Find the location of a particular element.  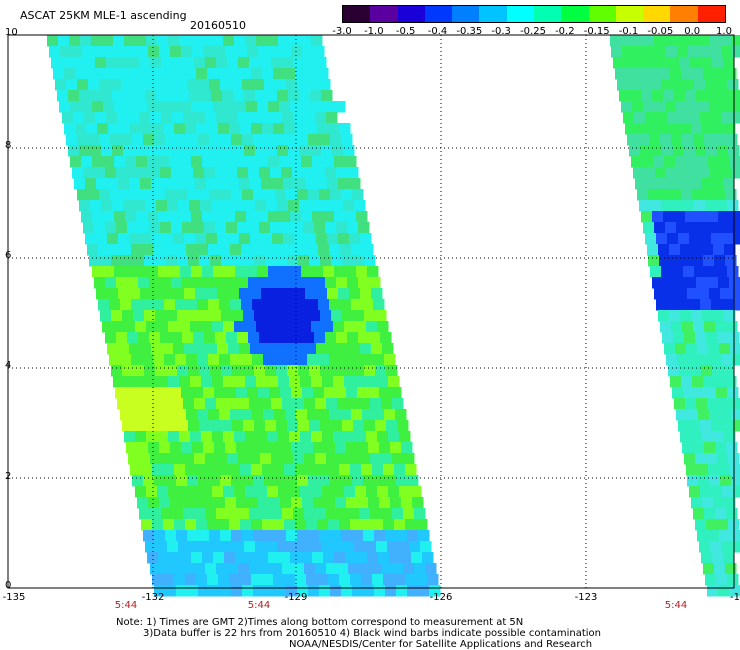

y-tick-4: 4 is located at coordinates (8, 365).